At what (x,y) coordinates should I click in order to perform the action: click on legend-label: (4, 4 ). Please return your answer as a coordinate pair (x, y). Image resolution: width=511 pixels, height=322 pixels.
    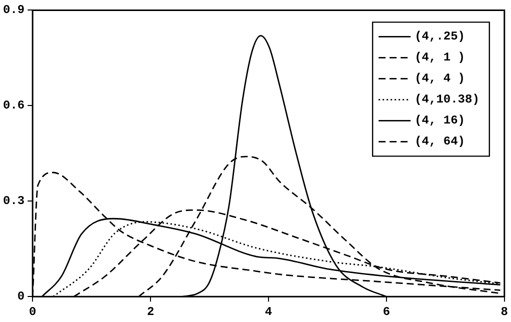
    Looking at the image, I should click on (440, 79).